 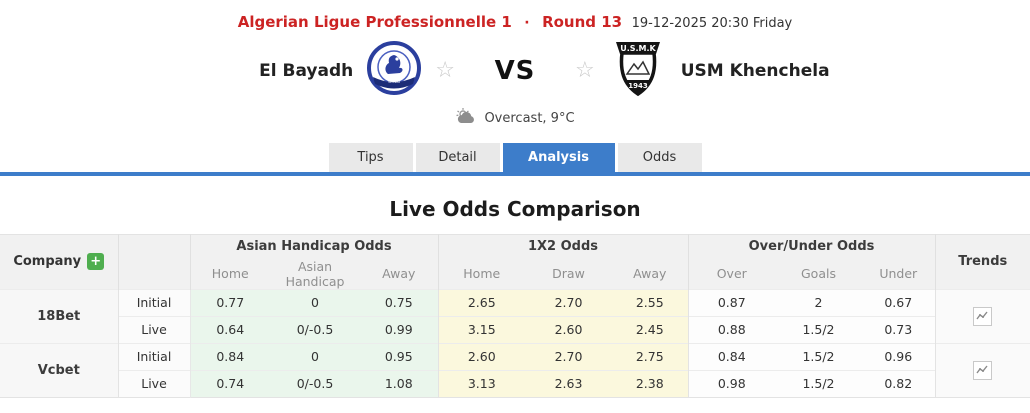 I want to click on asian-handicap-group-header: Asian Handicap Odds, so click(x=314, y=246).